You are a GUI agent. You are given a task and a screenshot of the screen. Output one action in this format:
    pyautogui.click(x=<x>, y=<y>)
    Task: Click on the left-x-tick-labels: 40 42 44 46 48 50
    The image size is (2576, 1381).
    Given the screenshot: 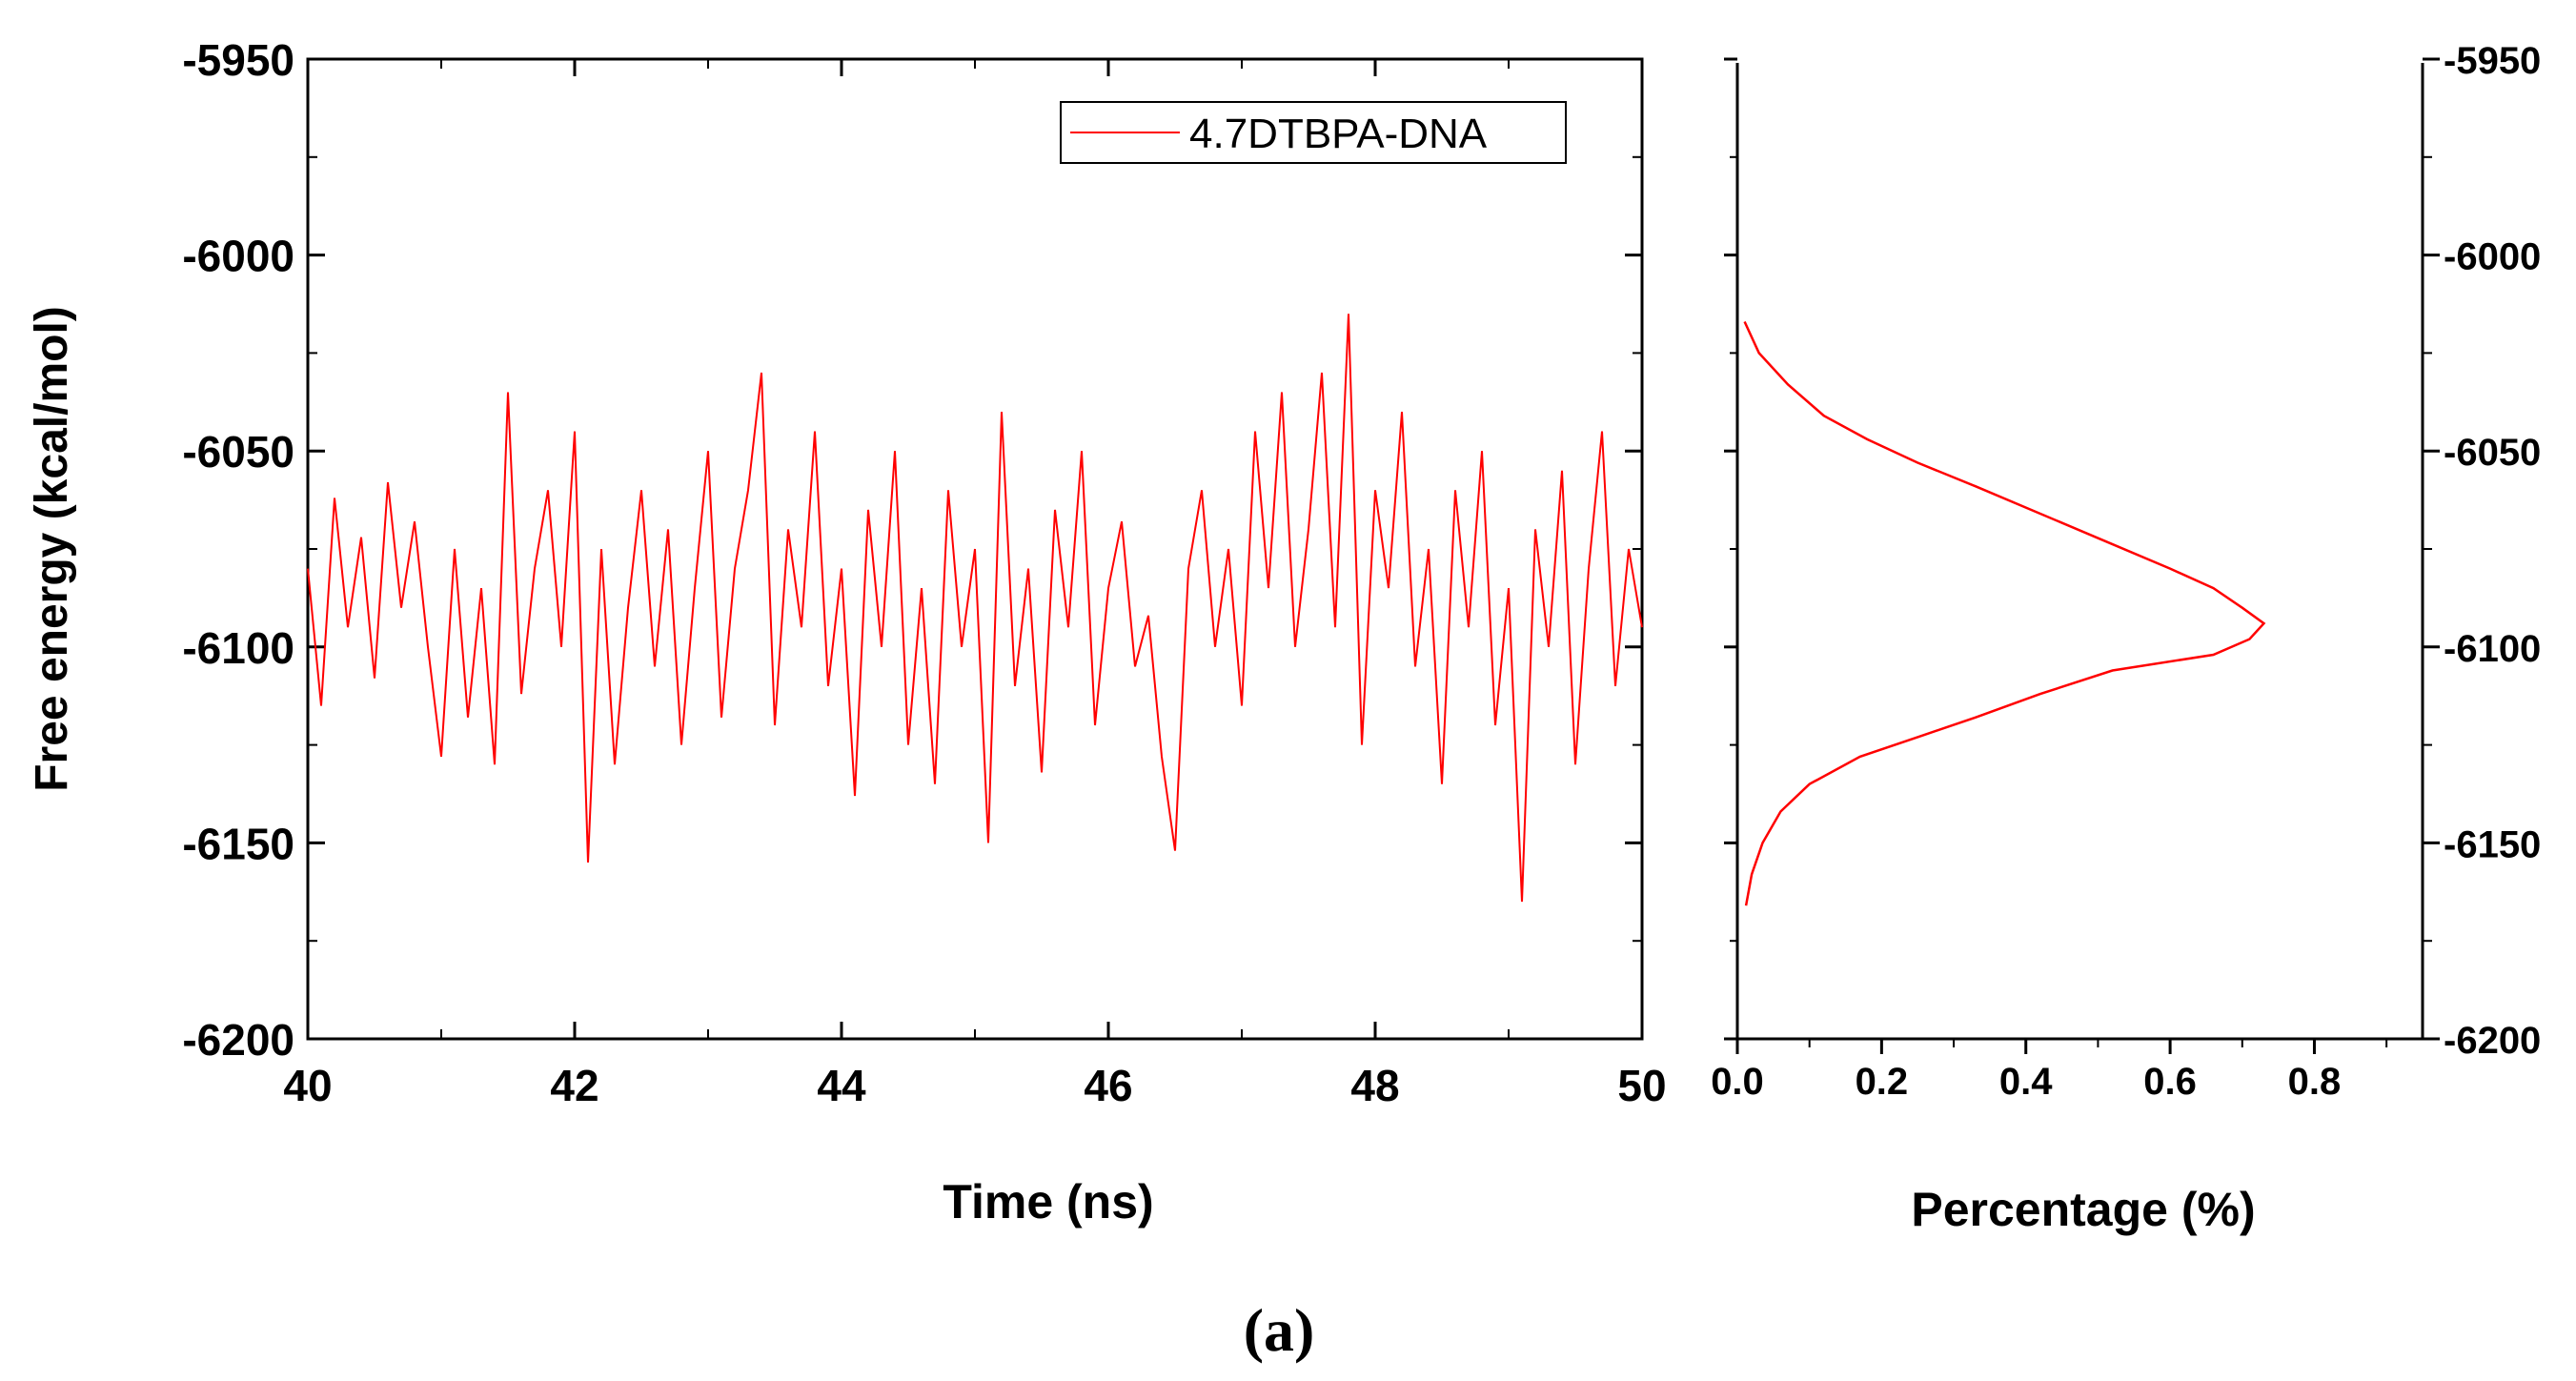 What is the action you would take?
    pyautogui.click(x=974, y=1085)
    